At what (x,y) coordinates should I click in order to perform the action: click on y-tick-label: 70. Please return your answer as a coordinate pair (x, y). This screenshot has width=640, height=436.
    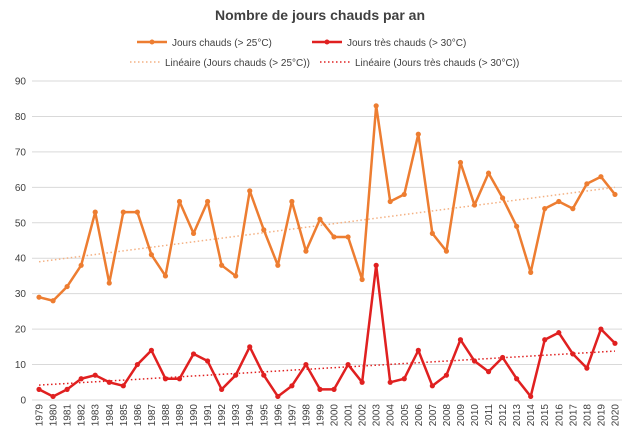
    Looking at the image, I should click on (21, 152).